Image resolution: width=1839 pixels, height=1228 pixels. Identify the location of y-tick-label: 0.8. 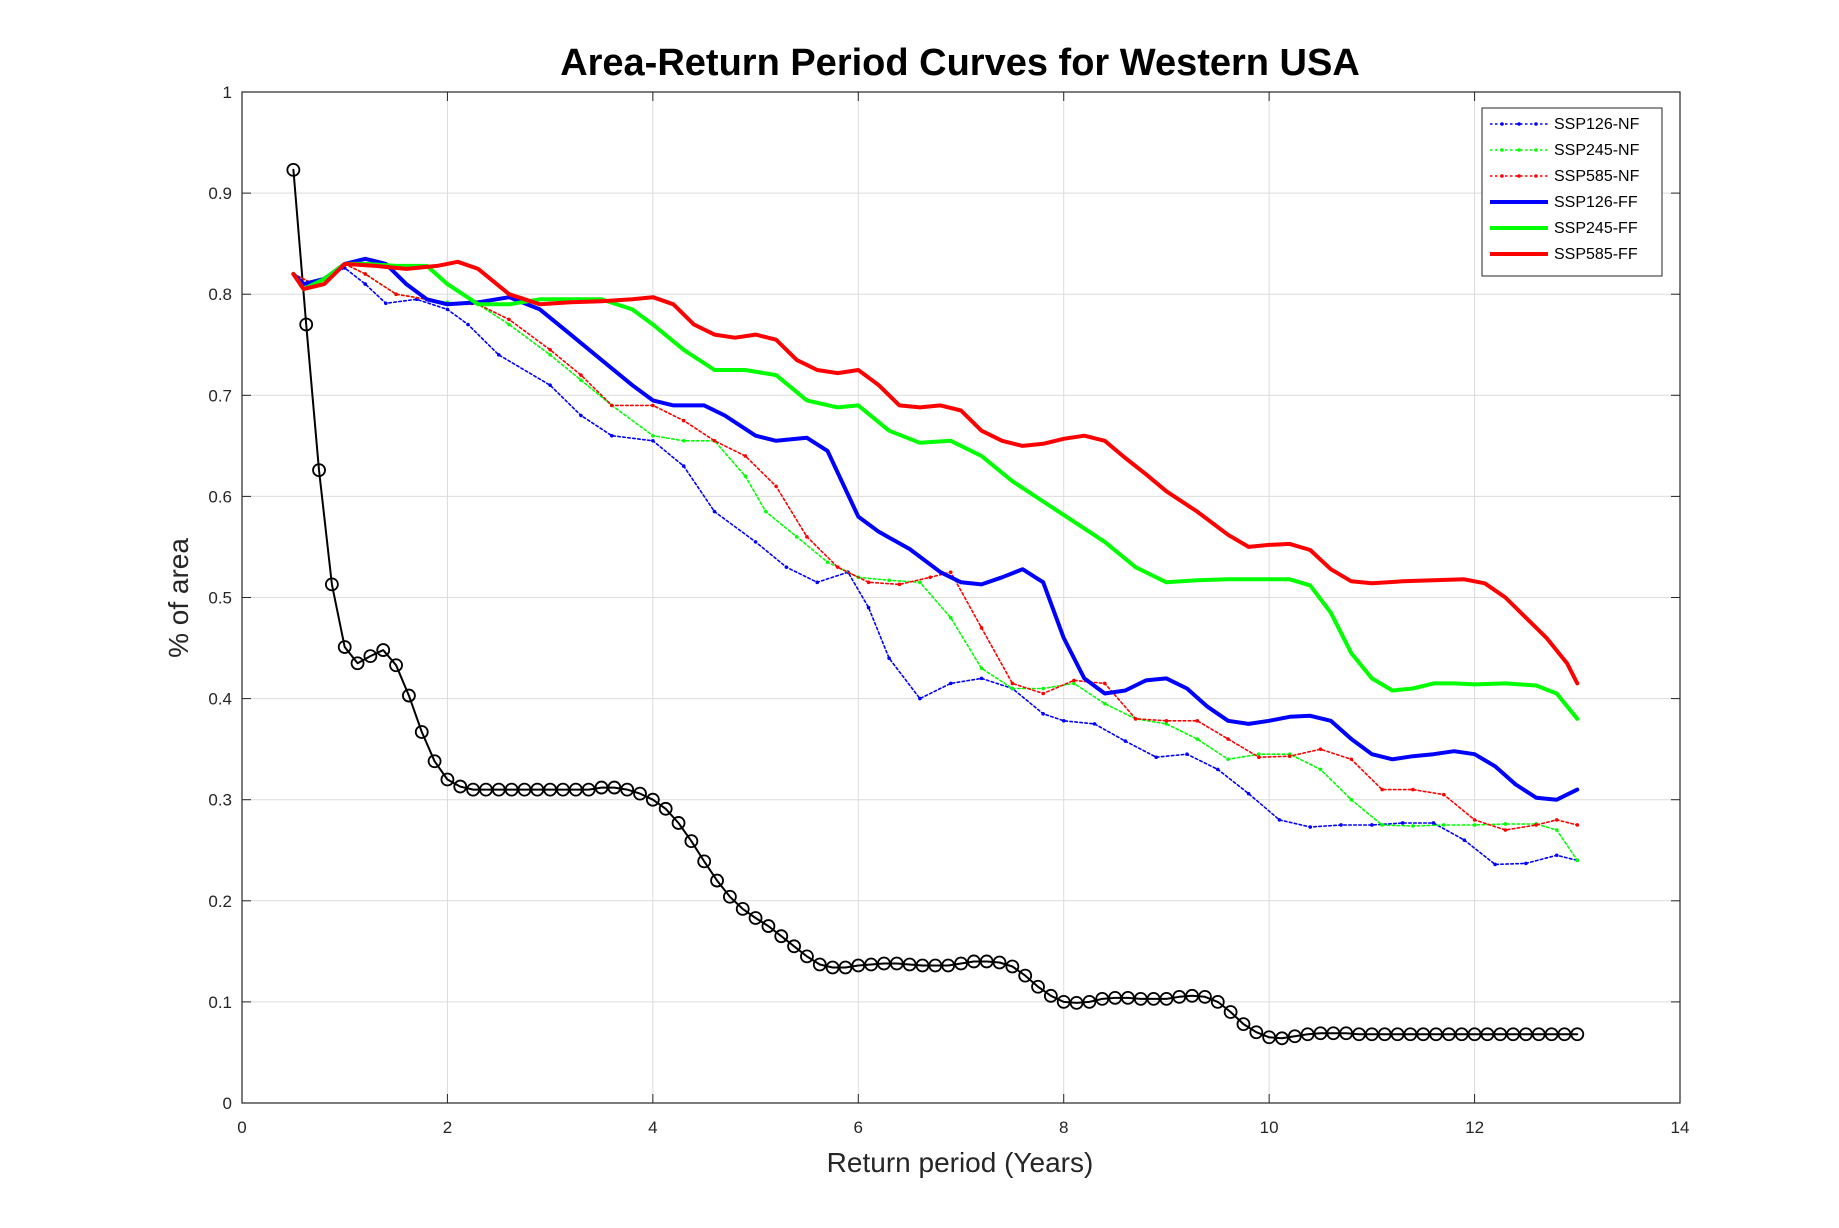
(220, 294).